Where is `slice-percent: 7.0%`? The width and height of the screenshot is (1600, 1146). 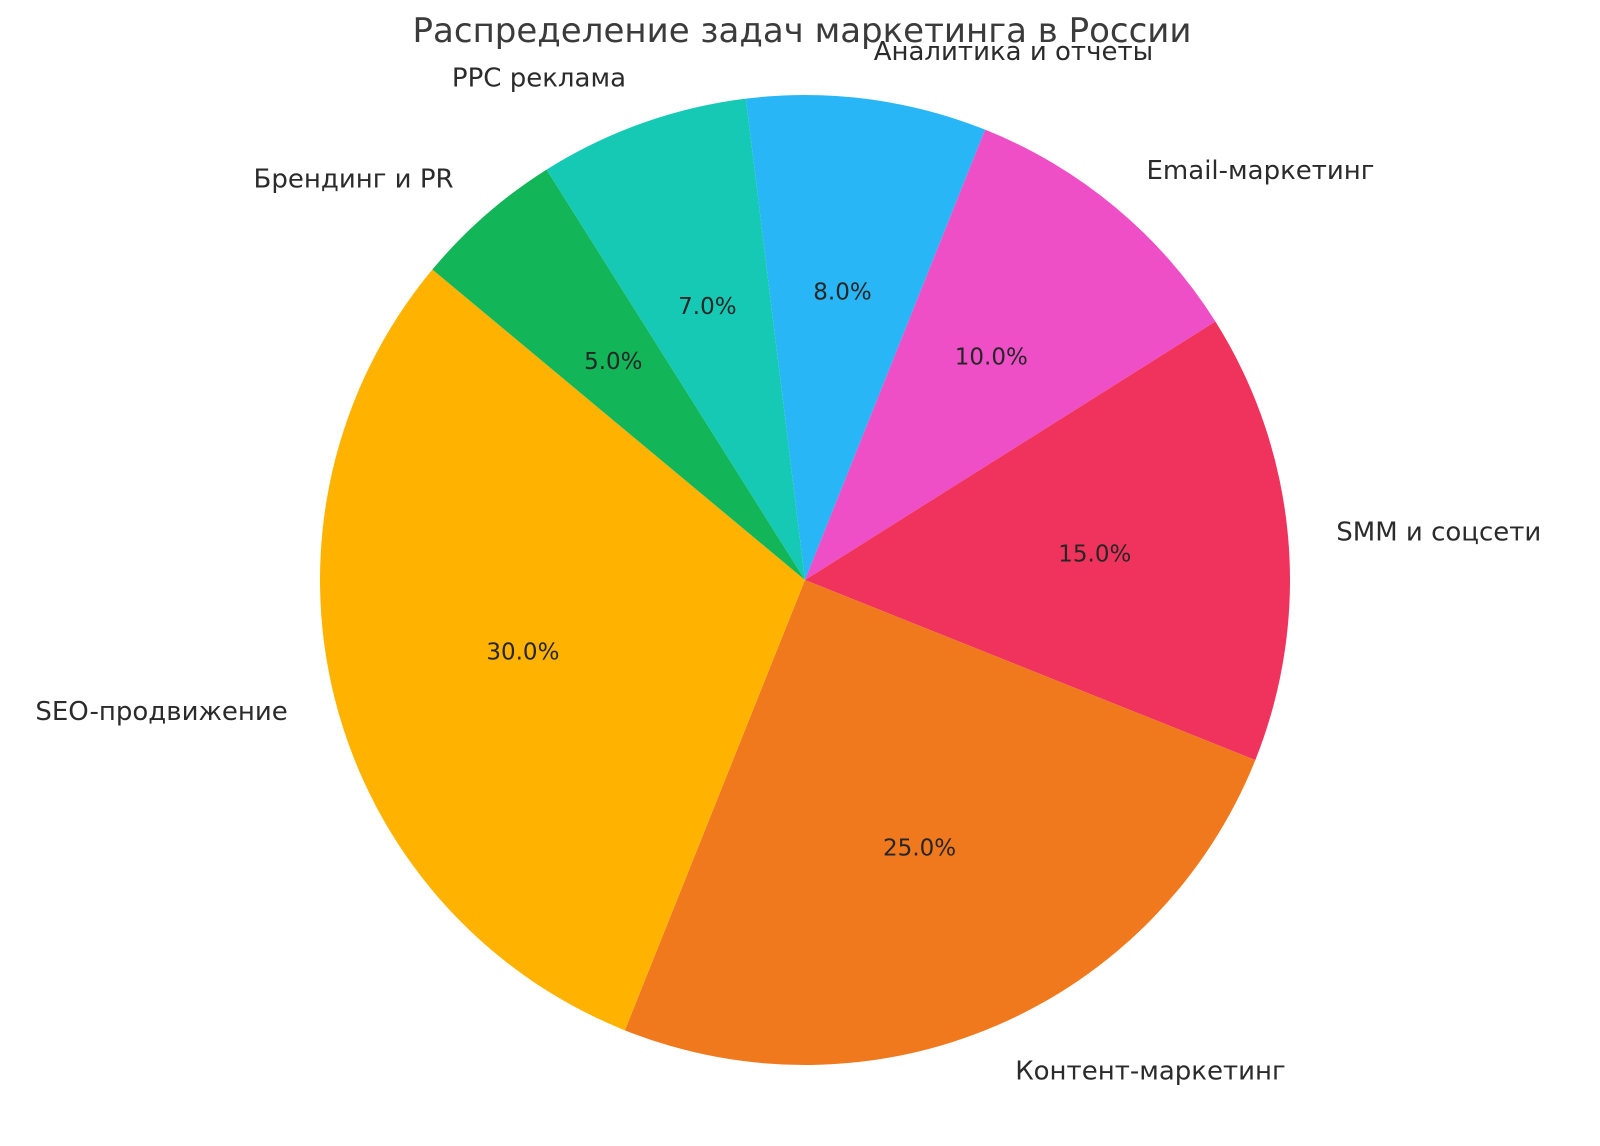 slice-percent: 7.0% is located at coordinates (707, 307).